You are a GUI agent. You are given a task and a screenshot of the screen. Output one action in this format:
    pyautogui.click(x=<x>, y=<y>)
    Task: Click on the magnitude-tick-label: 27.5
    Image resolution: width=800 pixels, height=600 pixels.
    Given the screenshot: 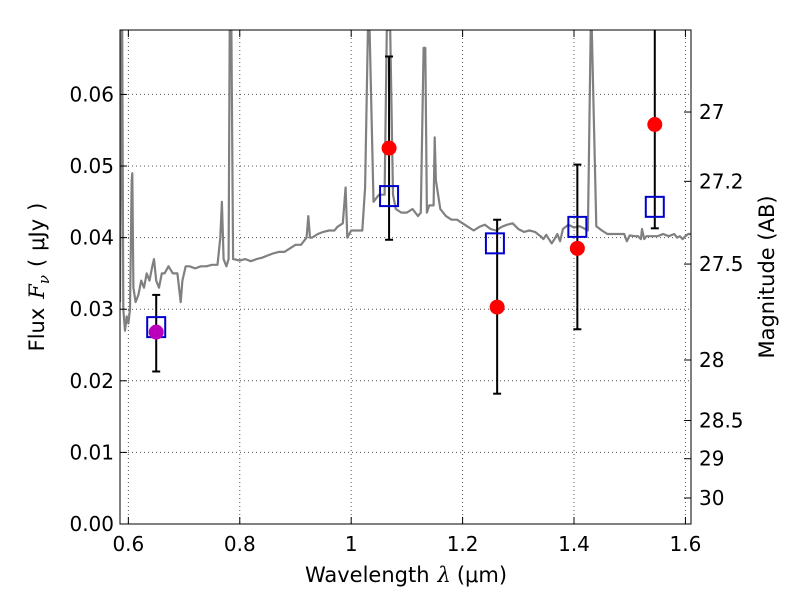 What is the action you would take?
    pyautogui.click(x=721, y=264)
    